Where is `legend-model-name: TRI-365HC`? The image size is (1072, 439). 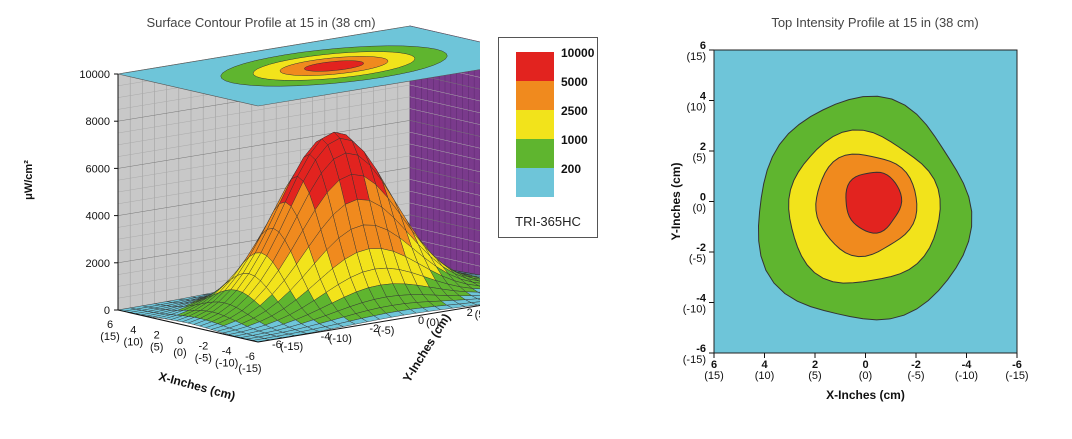 legend-model-name: TRI-365HC is located at coordinates (548, 221).